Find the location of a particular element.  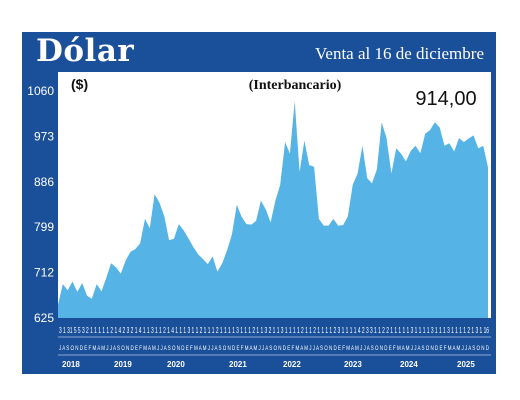

bottom-border is located at coordinates (259, 372).